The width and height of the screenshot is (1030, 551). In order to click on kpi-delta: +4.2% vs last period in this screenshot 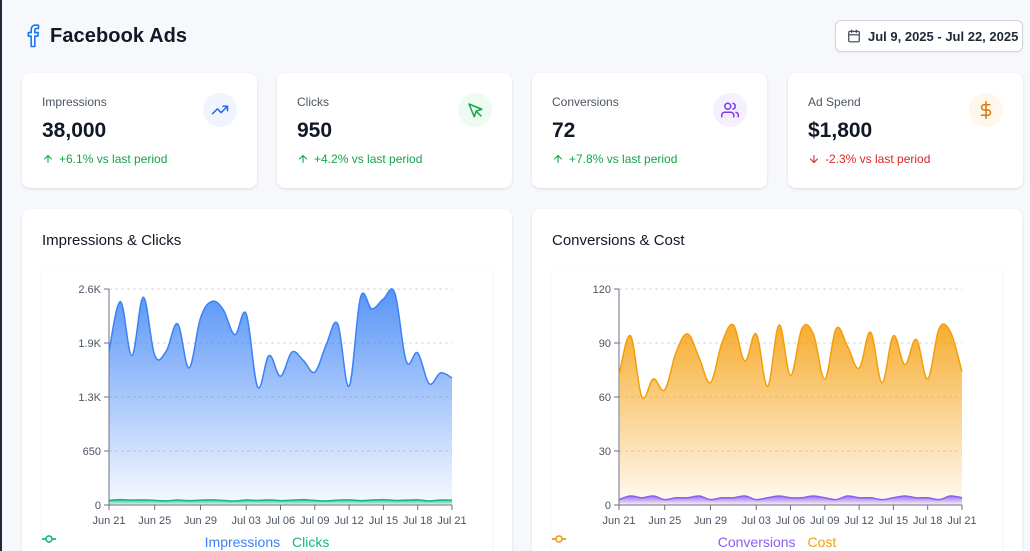, I will do `click(359, 159)`.